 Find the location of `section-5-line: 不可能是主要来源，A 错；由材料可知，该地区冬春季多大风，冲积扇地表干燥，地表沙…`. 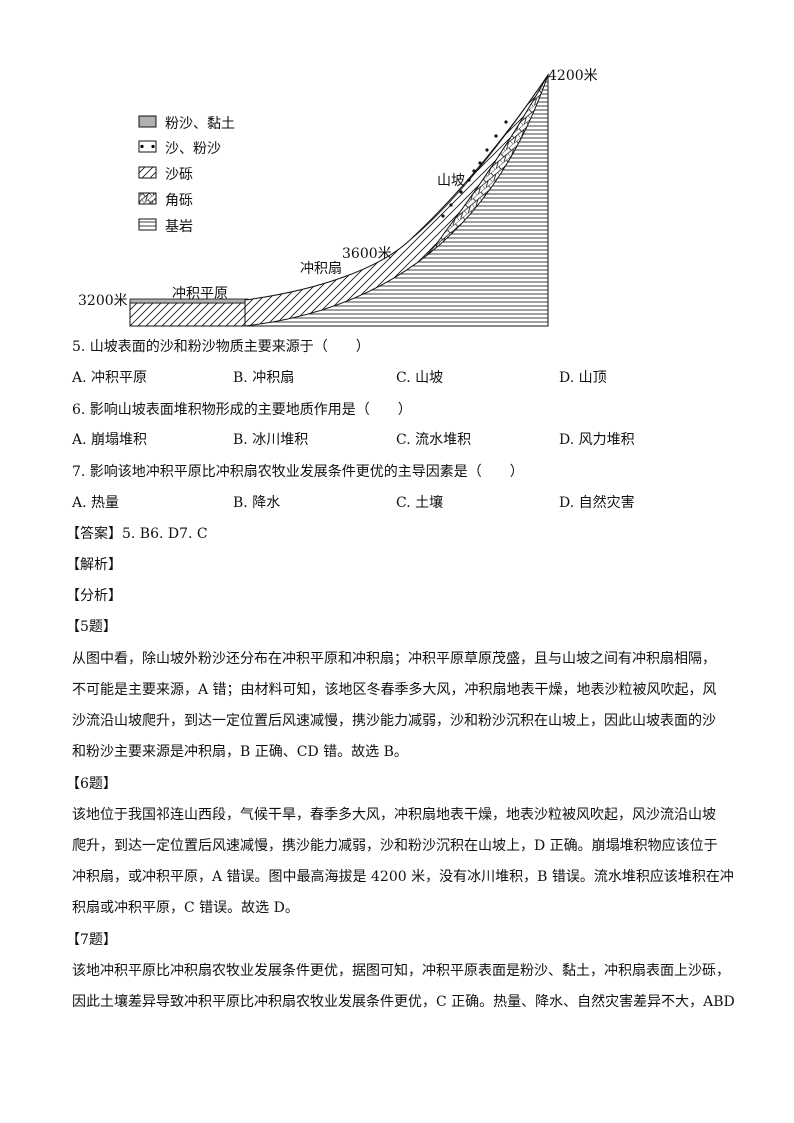

section-5-line: 不可能是主要来源，A 错；由材料可知，该地区冬春季多大风，冲积扇地表干燥，地表沙… is located at coordinates (394, 690).